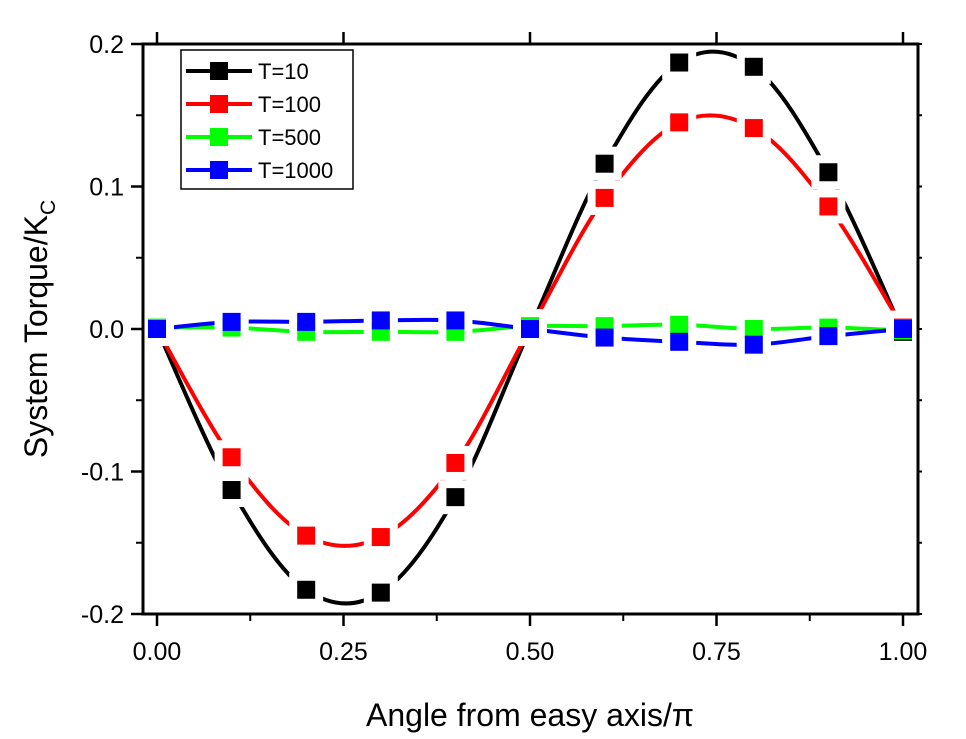  I want to click on x-tick-label: 1.00, so click(903, 652).